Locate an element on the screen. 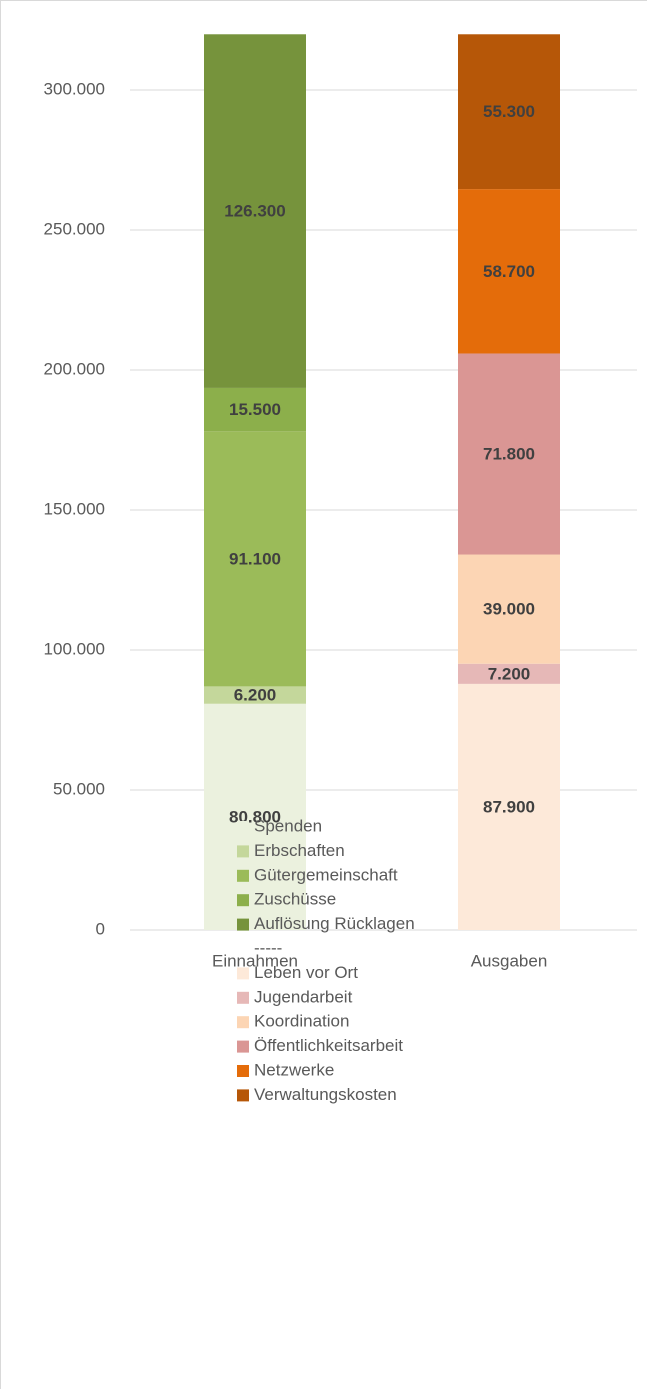  y-tick-label: 50.000 is located at coordinates (79, 788).